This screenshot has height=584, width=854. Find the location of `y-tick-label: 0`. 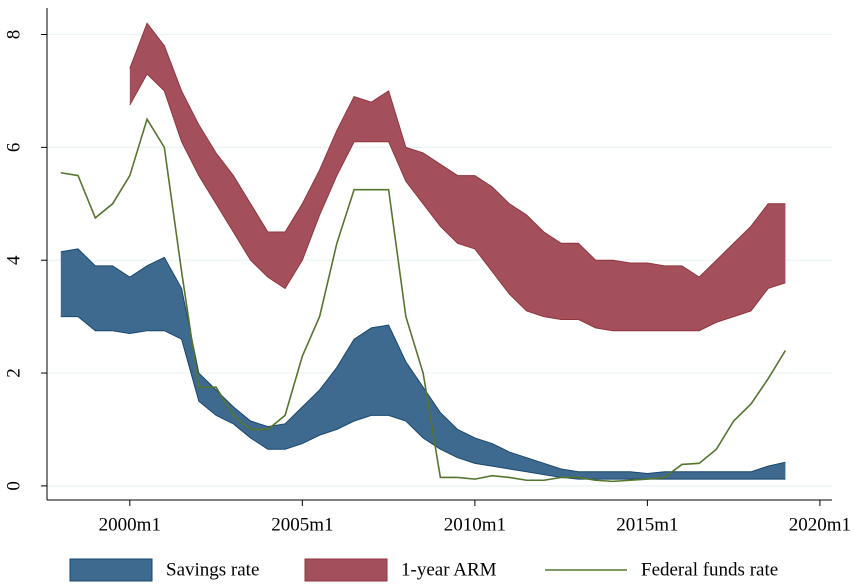

y-tick-label: 0 is located at coordinates (13, 486).